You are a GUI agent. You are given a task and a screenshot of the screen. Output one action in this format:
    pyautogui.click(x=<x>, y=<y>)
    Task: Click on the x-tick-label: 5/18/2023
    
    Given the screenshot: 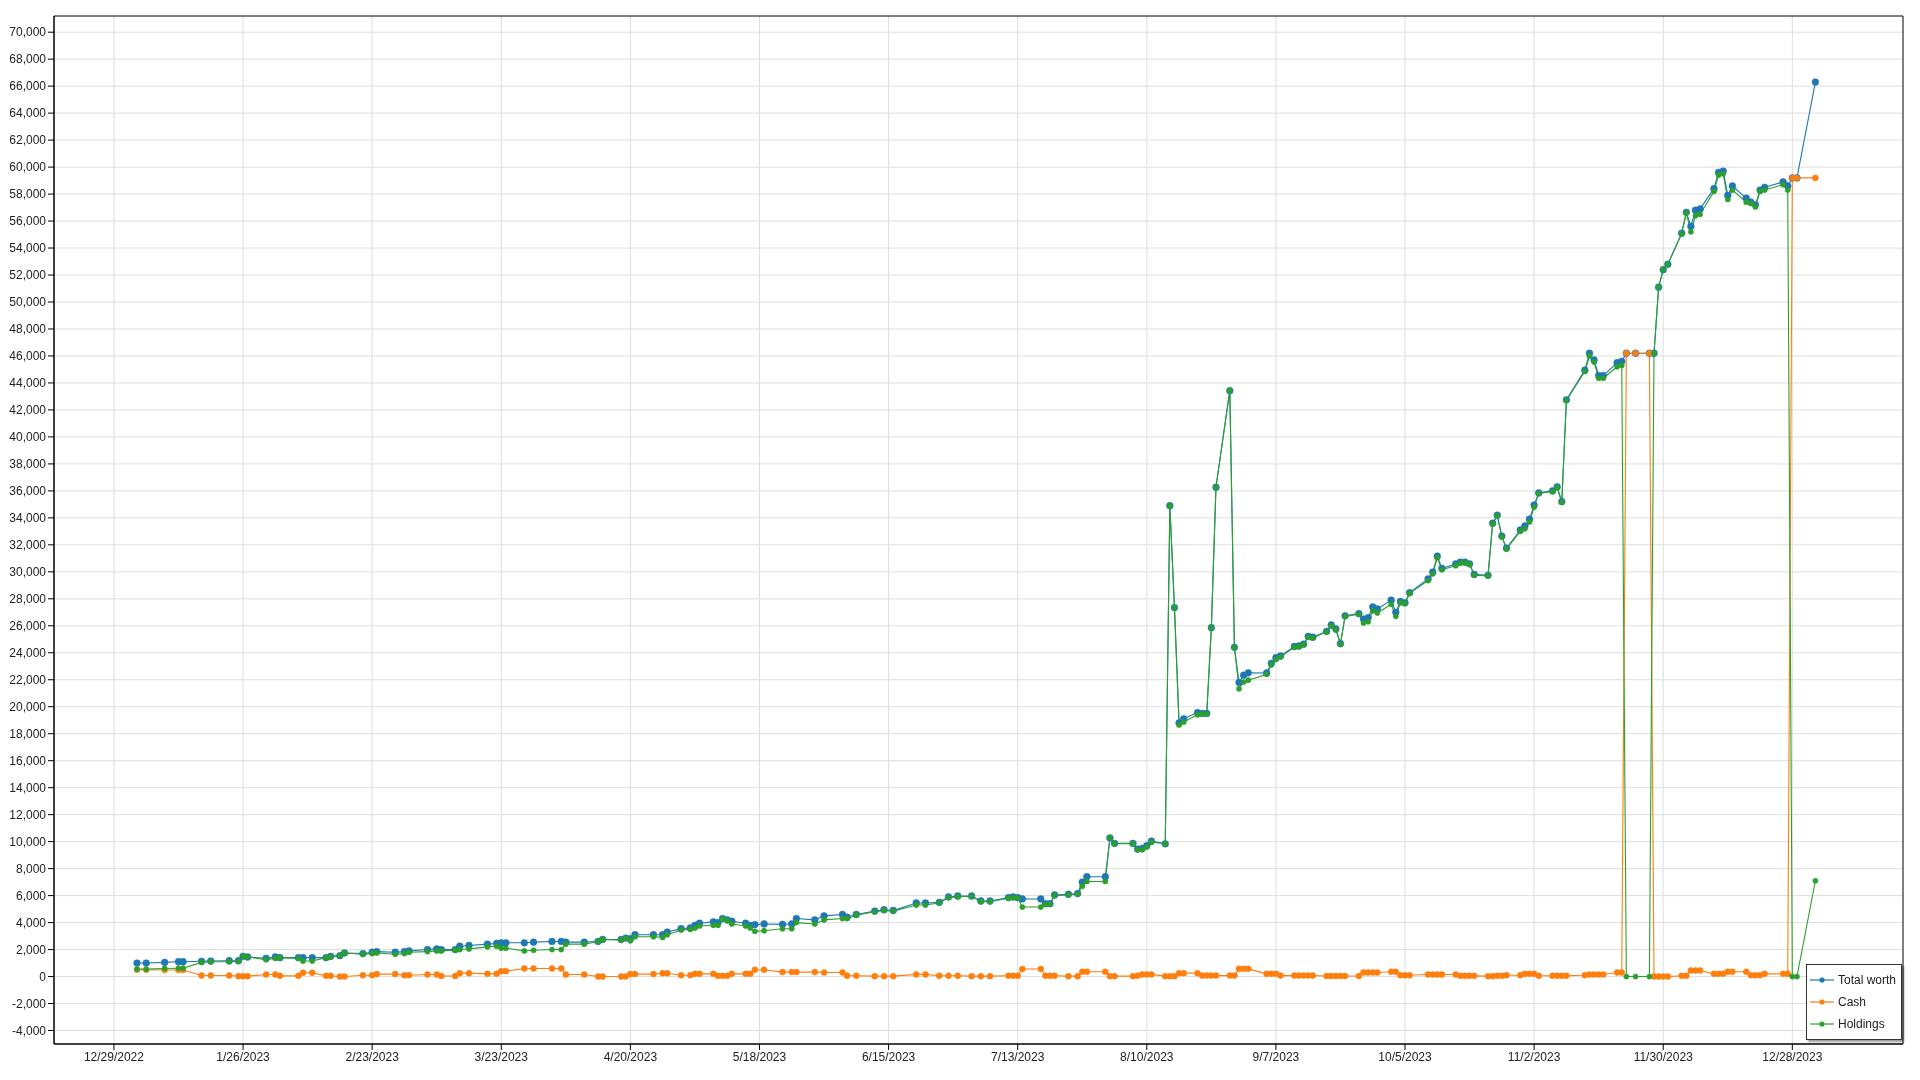 What is the action you would take?
    pyautogui.click(x=759, y=1056)
    